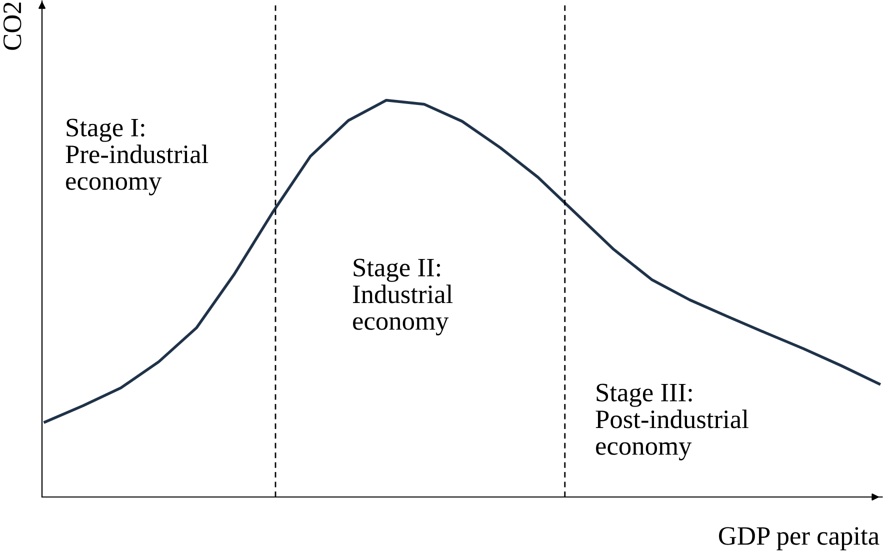 The width and height of the screenshot is (884, 553). Describe the element at coordinates (672, 422) in the screenshot. I see `annotation: Stage III: Post-industrial economy` at that location.